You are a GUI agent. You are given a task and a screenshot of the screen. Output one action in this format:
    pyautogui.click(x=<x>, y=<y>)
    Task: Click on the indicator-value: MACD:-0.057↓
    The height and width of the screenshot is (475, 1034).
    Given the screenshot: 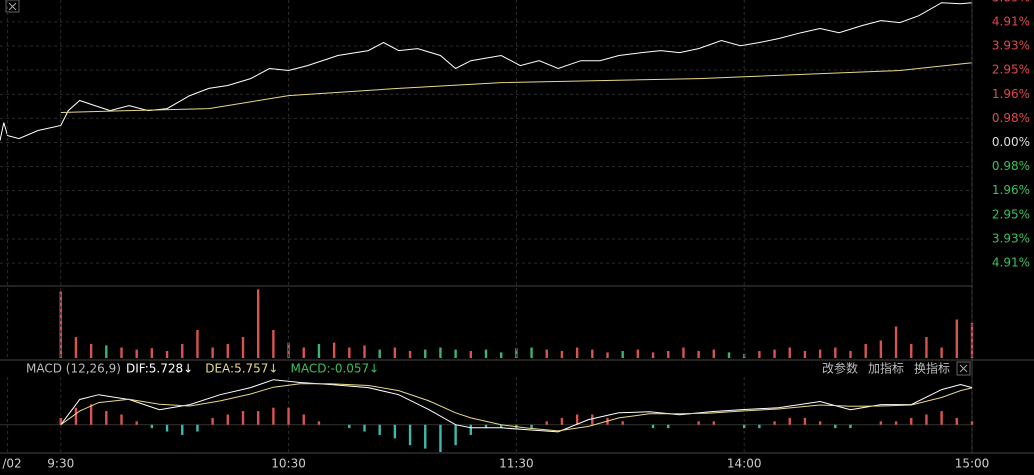 What is the action you would take?
    pyautogui.click(x=334, y=369)
    